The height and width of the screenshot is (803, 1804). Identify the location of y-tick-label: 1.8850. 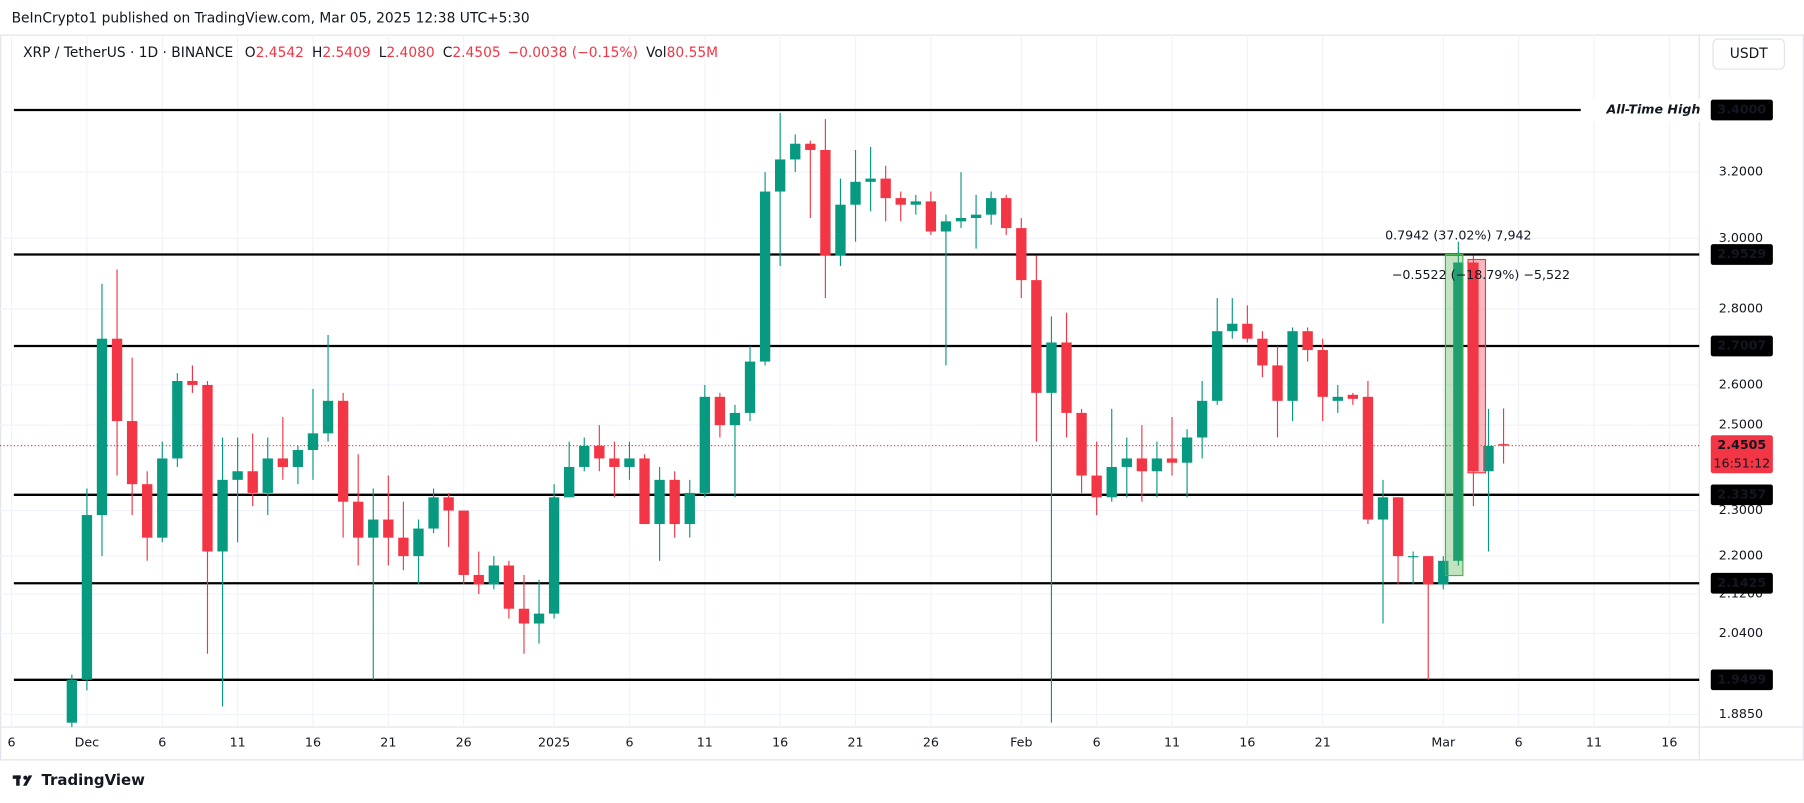
(1741, 713).